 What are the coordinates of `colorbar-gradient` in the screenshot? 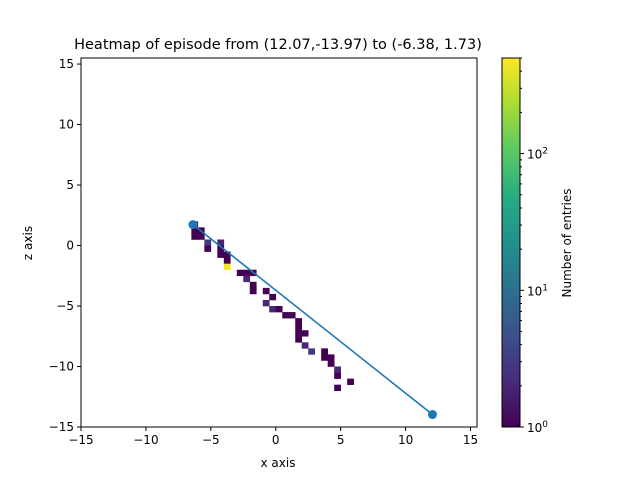 It's located at (511, 242).